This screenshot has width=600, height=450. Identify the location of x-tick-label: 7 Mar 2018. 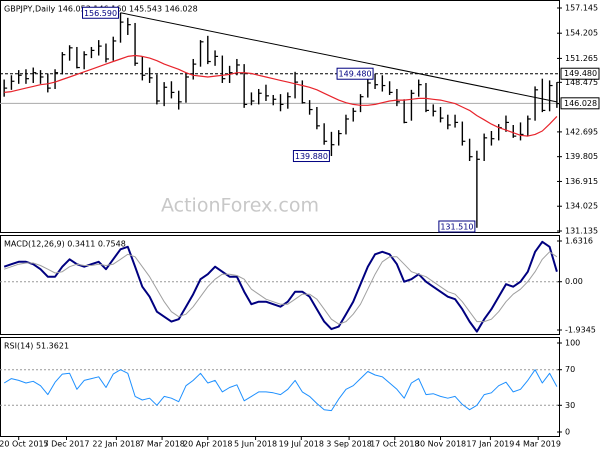
(162, 444).